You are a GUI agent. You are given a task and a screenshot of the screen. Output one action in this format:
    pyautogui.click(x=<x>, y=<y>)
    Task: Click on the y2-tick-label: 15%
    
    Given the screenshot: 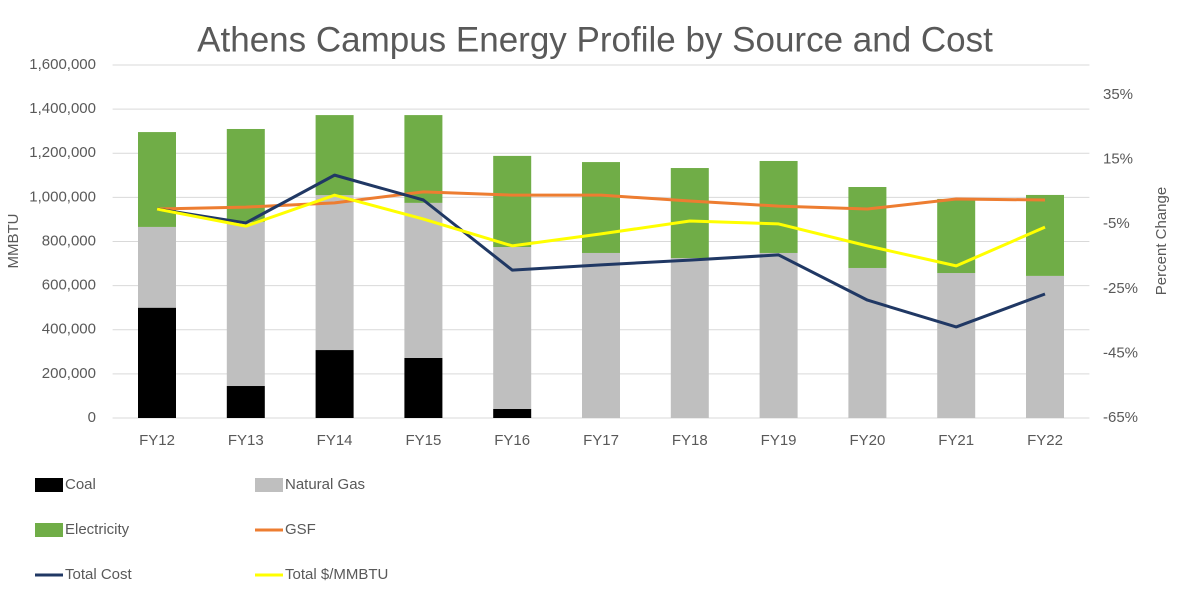 What is the action you would take?
    pyautogui.click(x=1118, y=159)
    